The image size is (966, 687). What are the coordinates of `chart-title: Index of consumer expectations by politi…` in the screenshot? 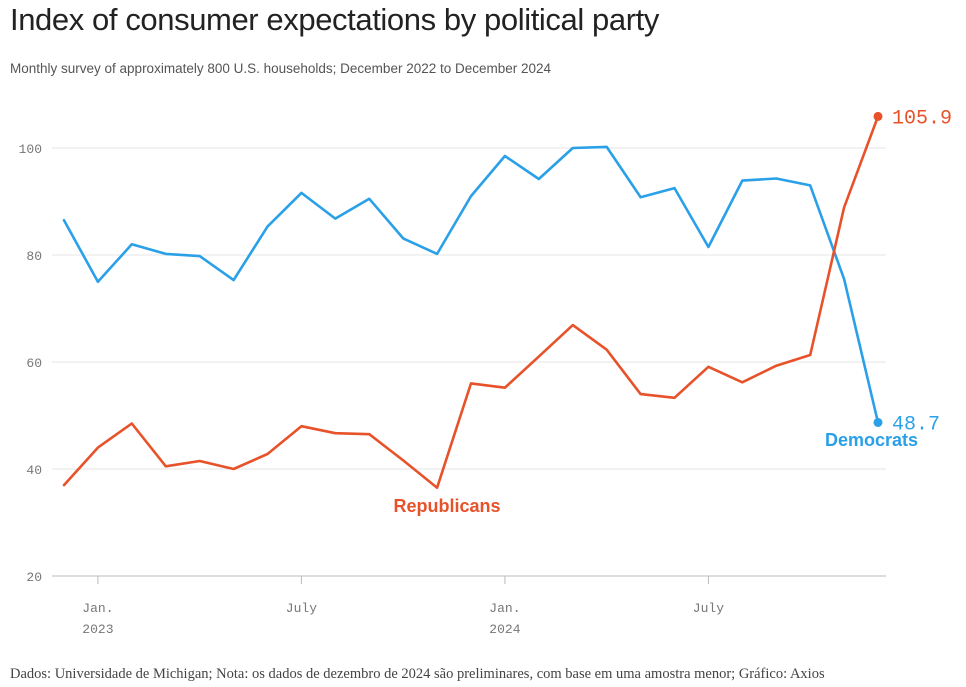 It's located at (334, 19).